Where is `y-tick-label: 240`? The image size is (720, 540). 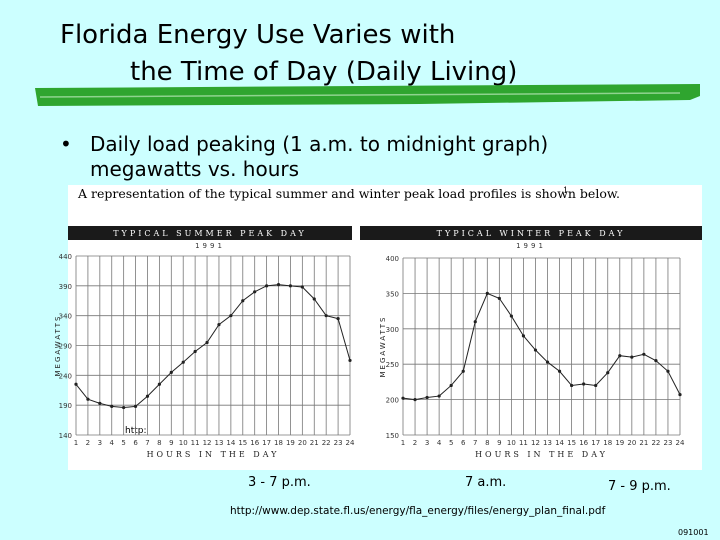
y-tick-label: 240 is located at coordinates (65, 376).